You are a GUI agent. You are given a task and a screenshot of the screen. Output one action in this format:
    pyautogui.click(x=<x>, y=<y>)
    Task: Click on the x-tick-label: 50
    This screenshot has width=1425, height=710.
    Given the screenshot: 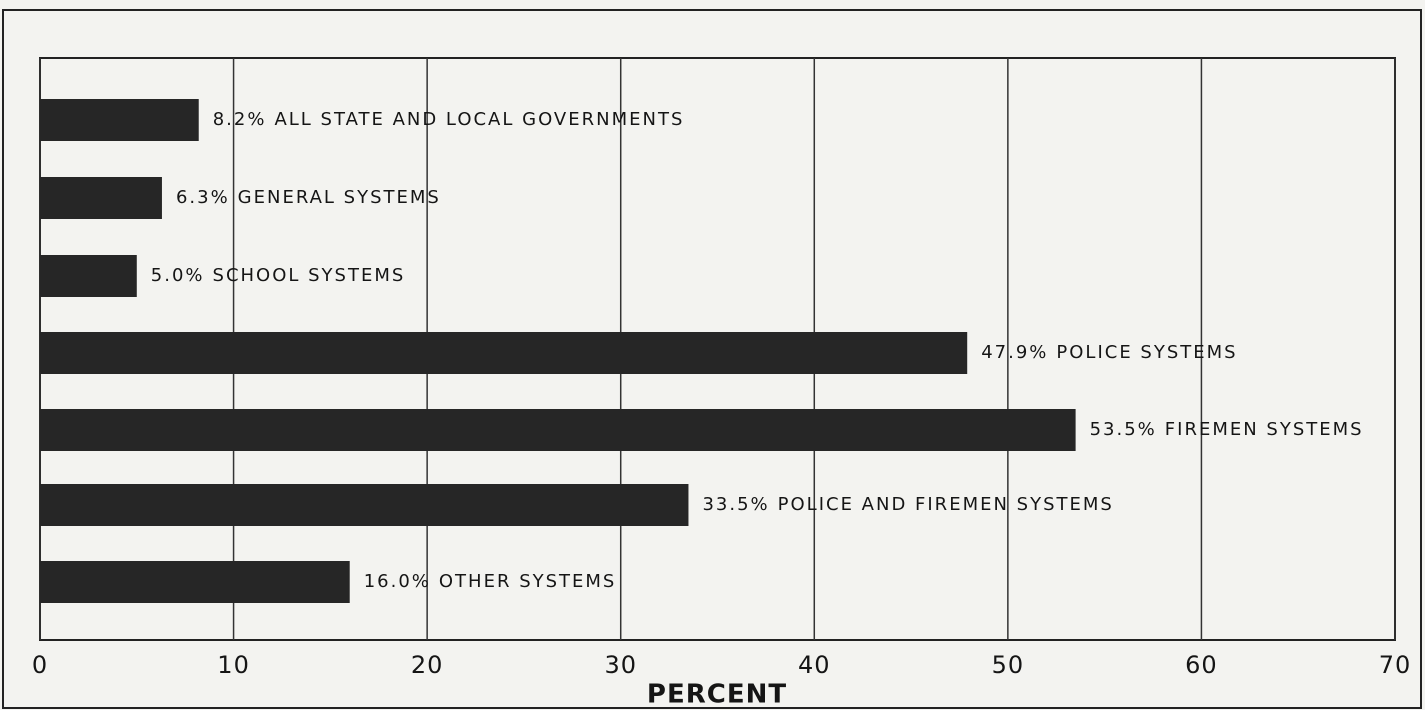 What is the action you would take?
    pyautogui.click(x=1008, y=665)
    